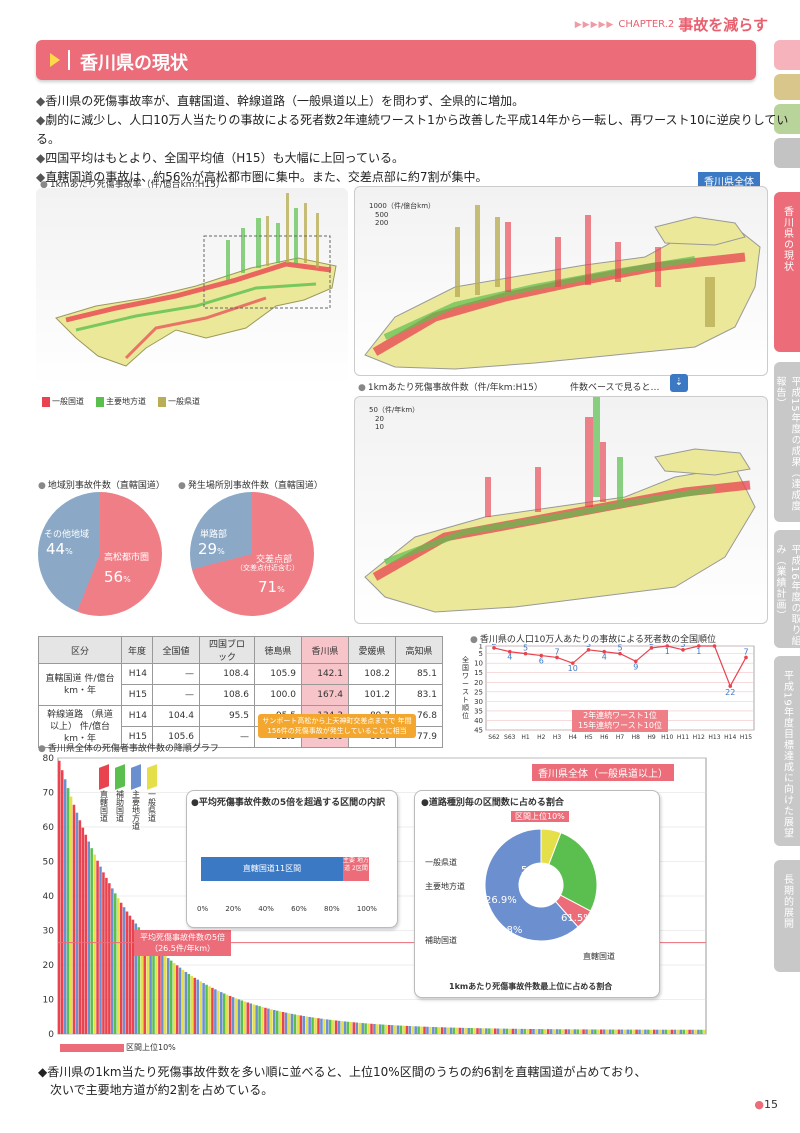 The image size is (800, 1133). What do you see at coordinates (481, 647) in the screenshot?
I see `rank-ytick: 1` at bounding box center [481, 647].